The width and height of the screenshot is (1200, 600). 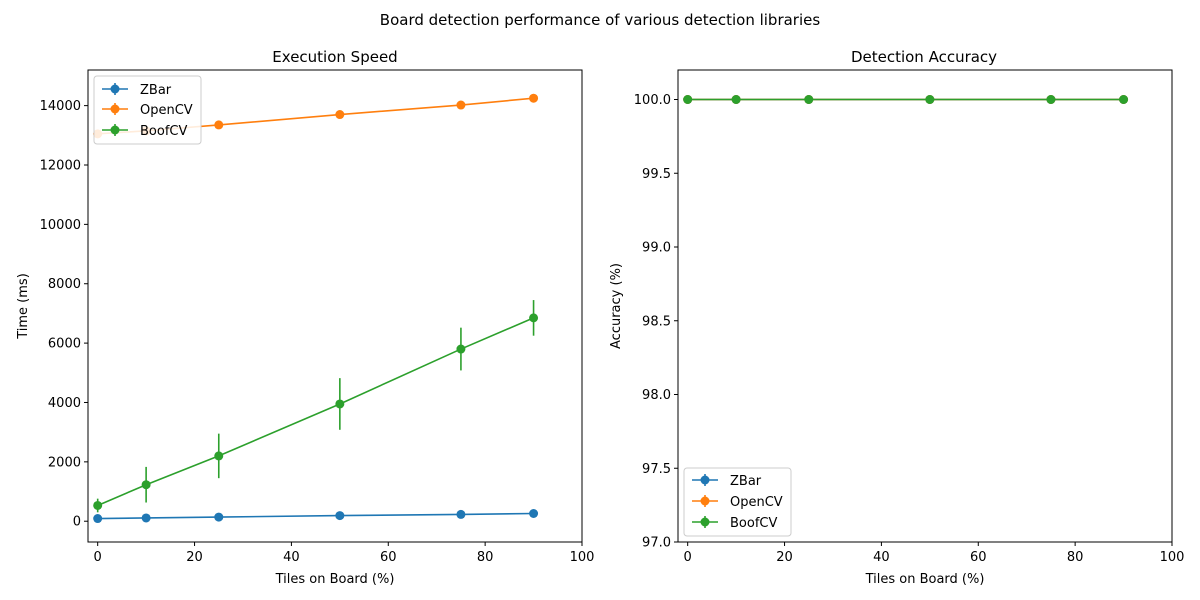 I want to click on panel-title: Execution Speed, so click(x=334, y=57).